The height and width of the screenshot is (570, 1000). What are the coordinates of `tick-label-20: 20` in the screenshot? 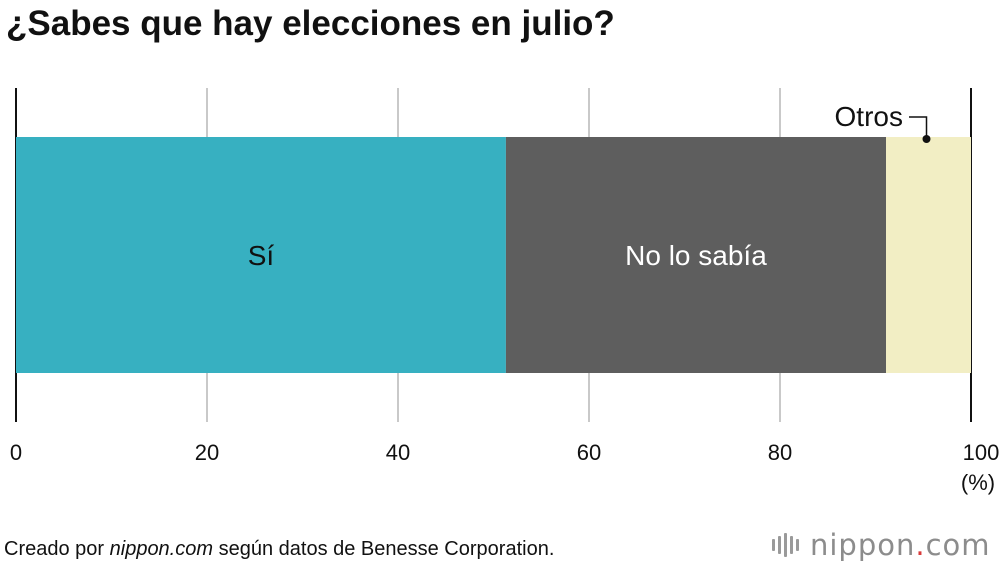 It's located at (207, 452).